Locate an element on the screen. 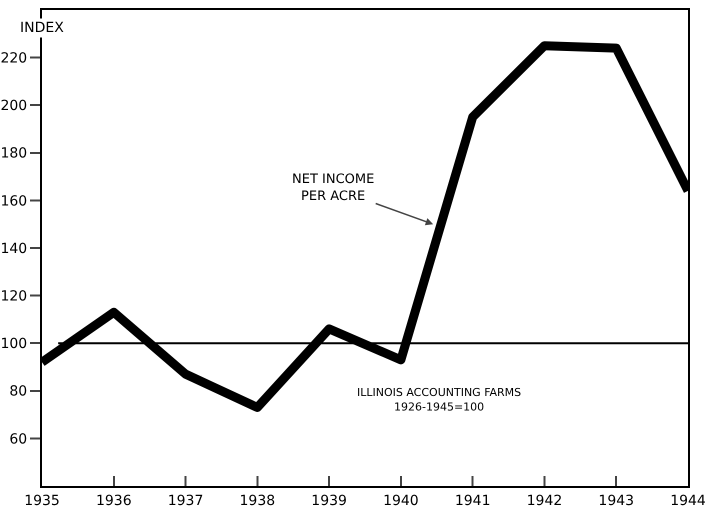  y-tick-label: 200 is located at coordinates (14, 106).